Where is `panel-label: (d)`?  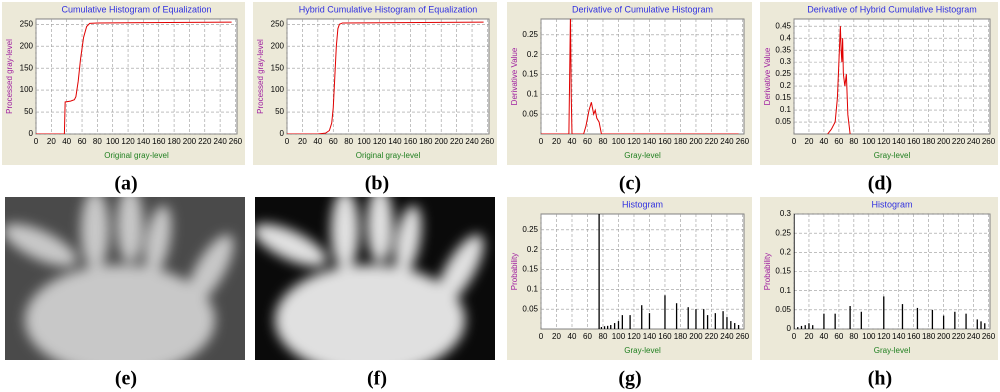
panel-label: (d) is located at coordinates (880, 184).